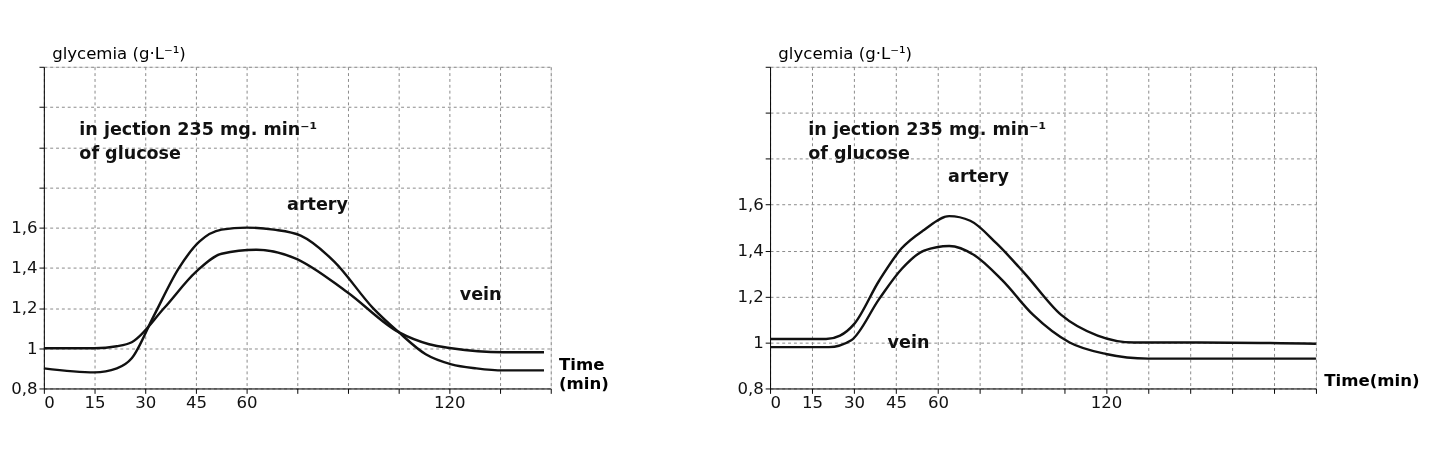  Describe the element at coordinates (1372, 381) in the screenshot. I see `x-axis-title: Time(min)` at that location.